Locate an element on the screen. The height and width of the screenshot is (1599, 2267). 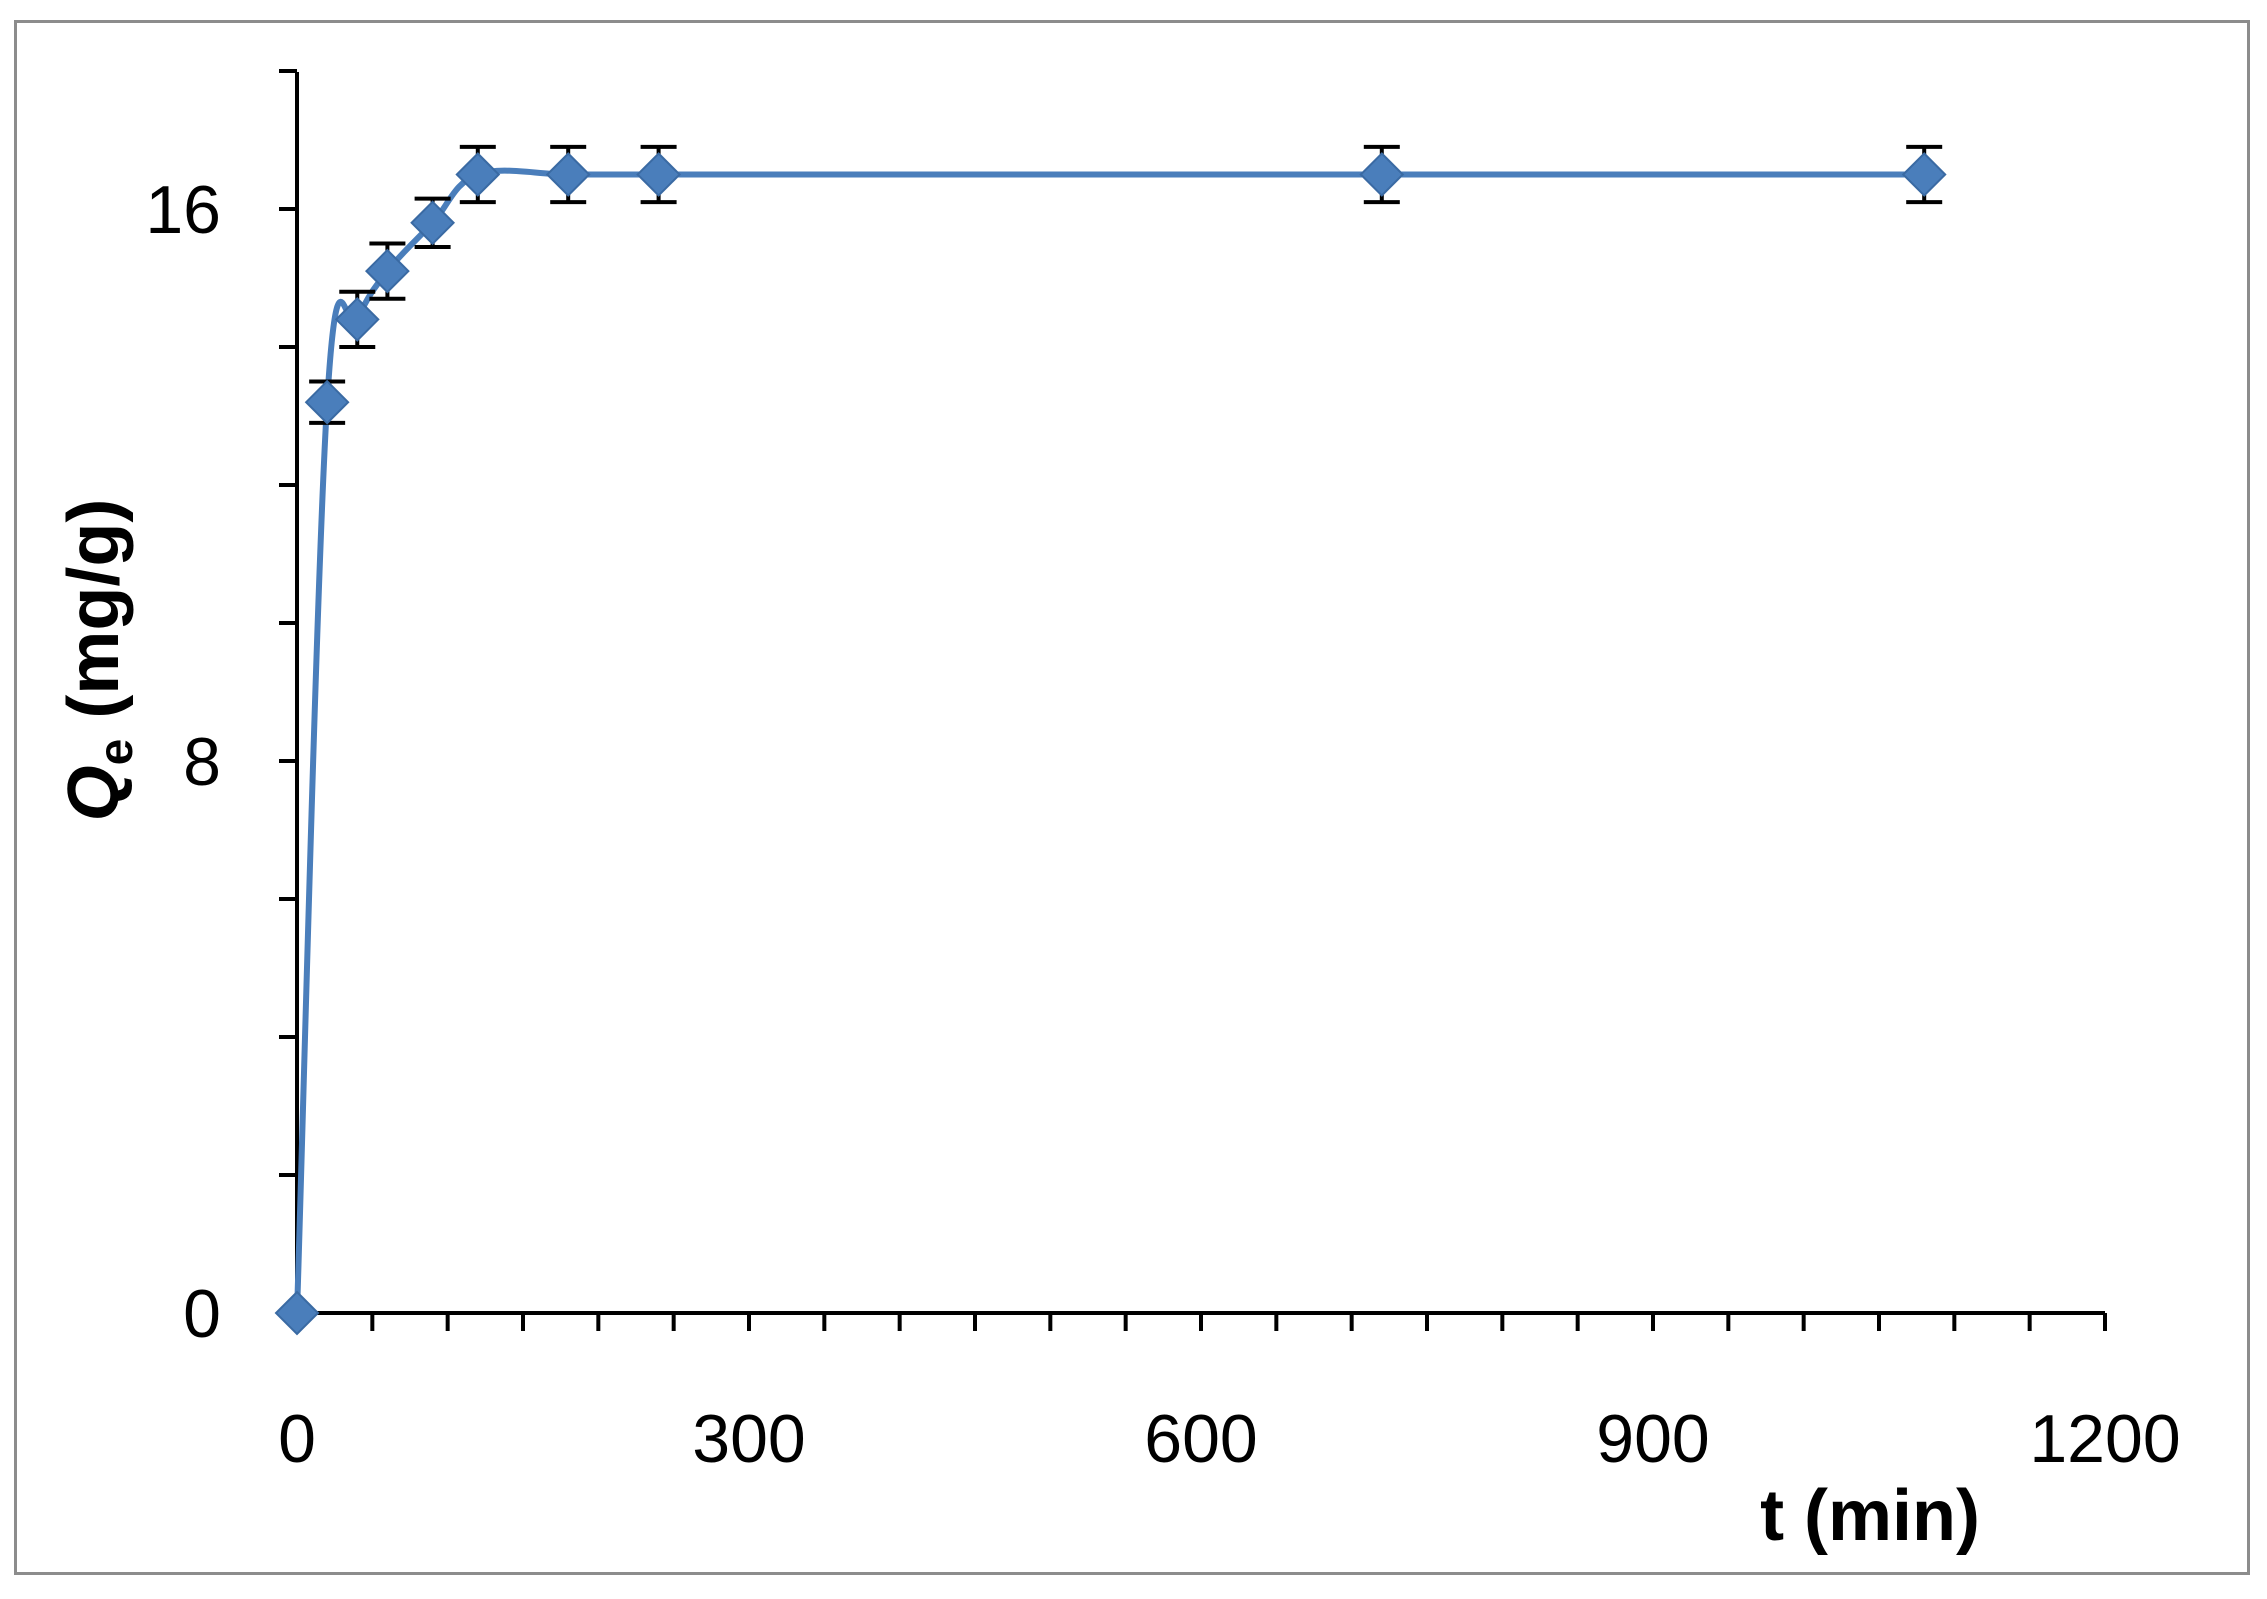
x-tick-label: 900 is located at coordinates (1652, 1439).